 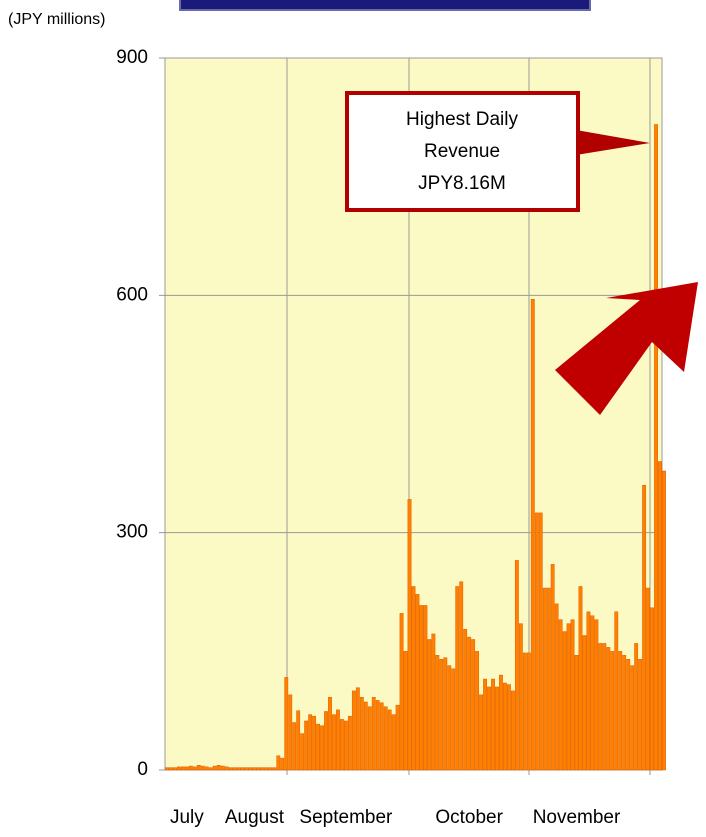 What do you see at coordinates (385, 5) in the screenshot?
I see `title-bar` at bounding box center [385, 5].